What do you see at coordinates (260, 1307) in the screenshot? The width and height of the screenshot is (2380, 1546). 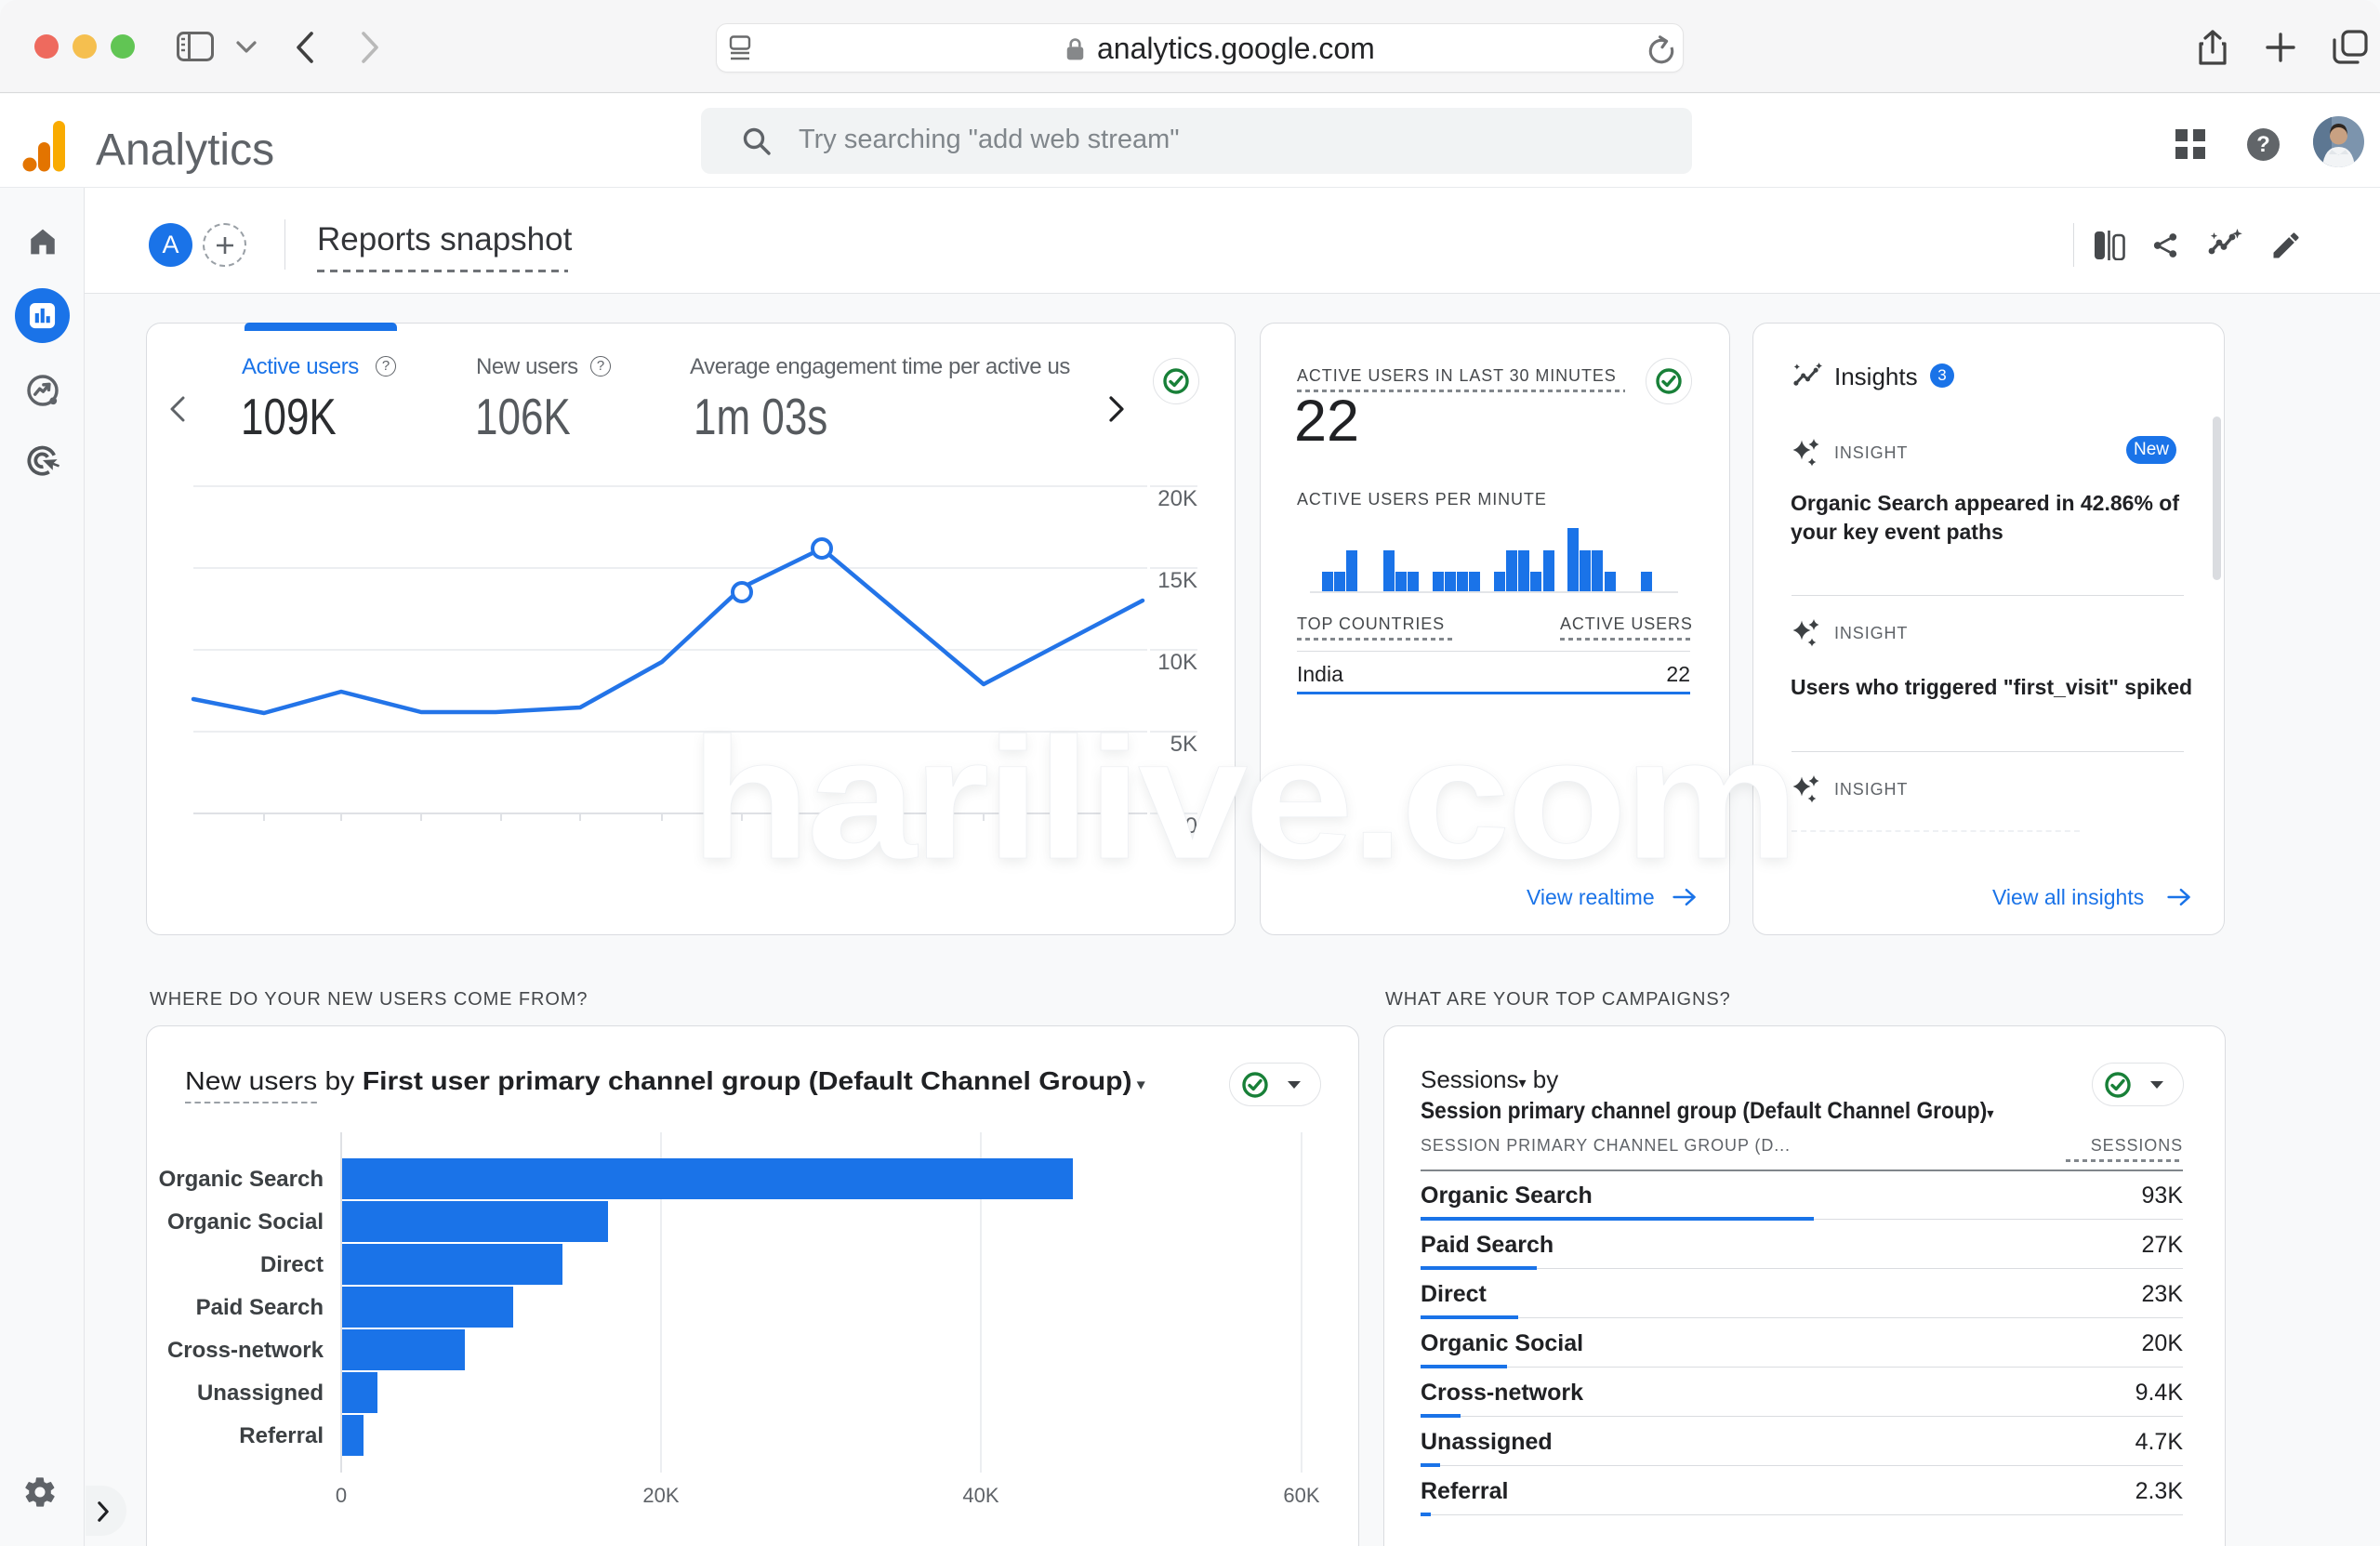 I see `svg-text: Paid Search` at bounding box center [260, 1307].